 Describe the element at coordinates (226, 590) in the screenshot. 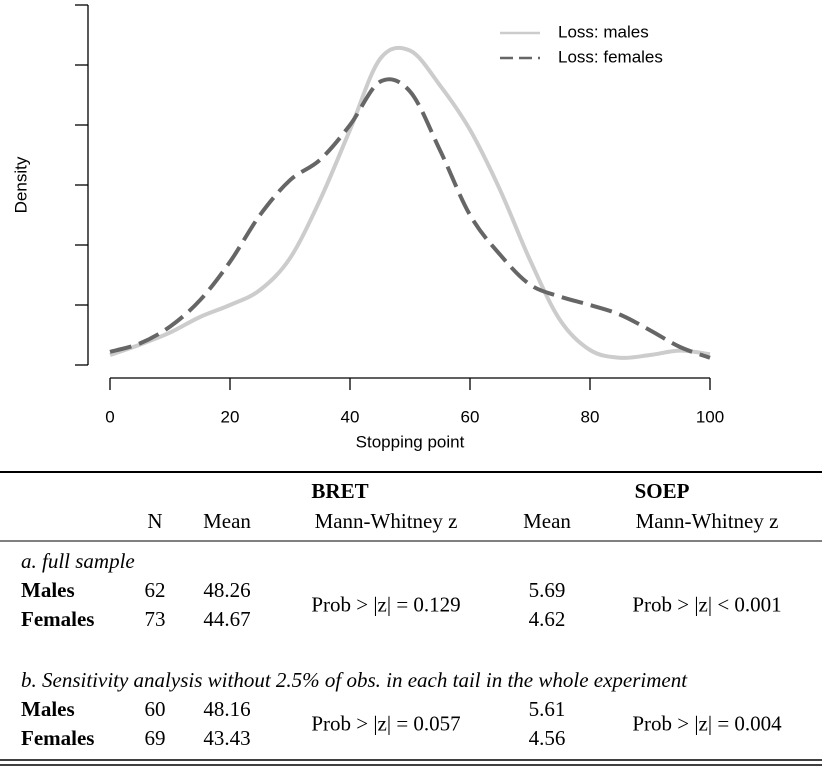

I see `cell: 48.26` at that location.